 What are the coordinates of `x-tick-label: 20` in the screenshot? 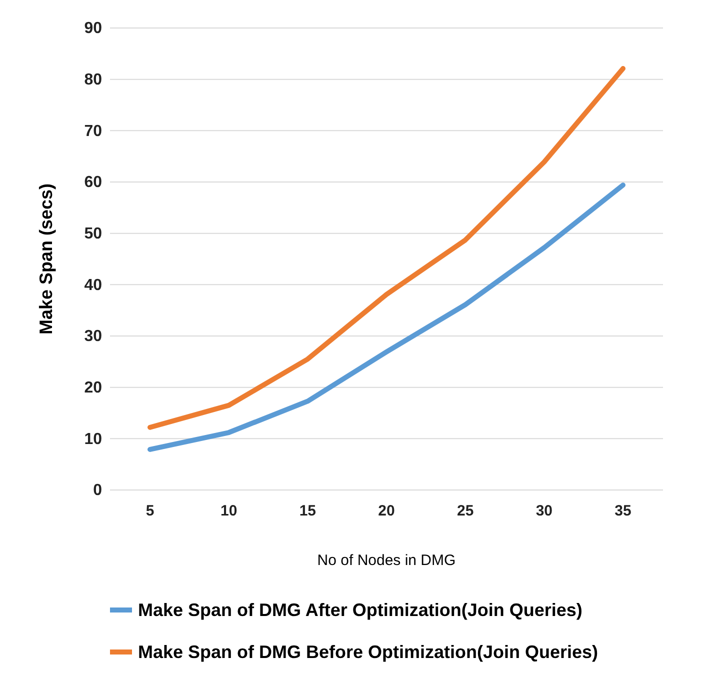 It's located at (386, 511).